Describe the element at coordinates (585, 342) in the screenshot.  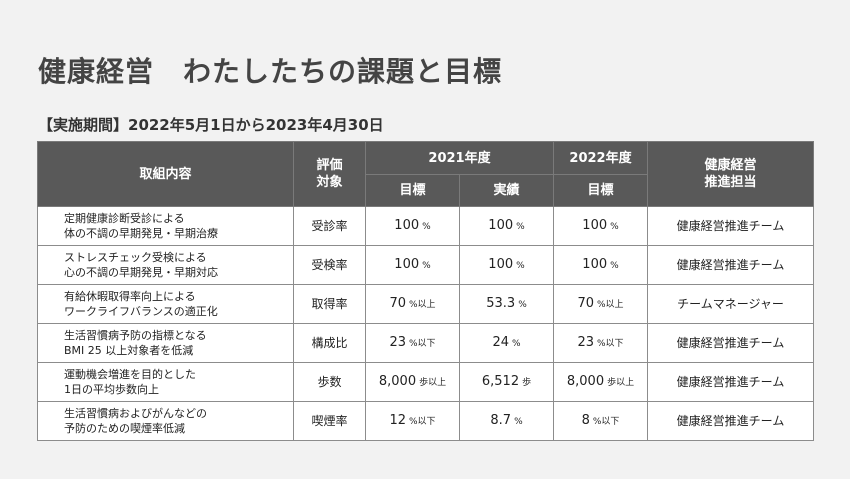
I see `row-2022-target-value: 23` at that location.